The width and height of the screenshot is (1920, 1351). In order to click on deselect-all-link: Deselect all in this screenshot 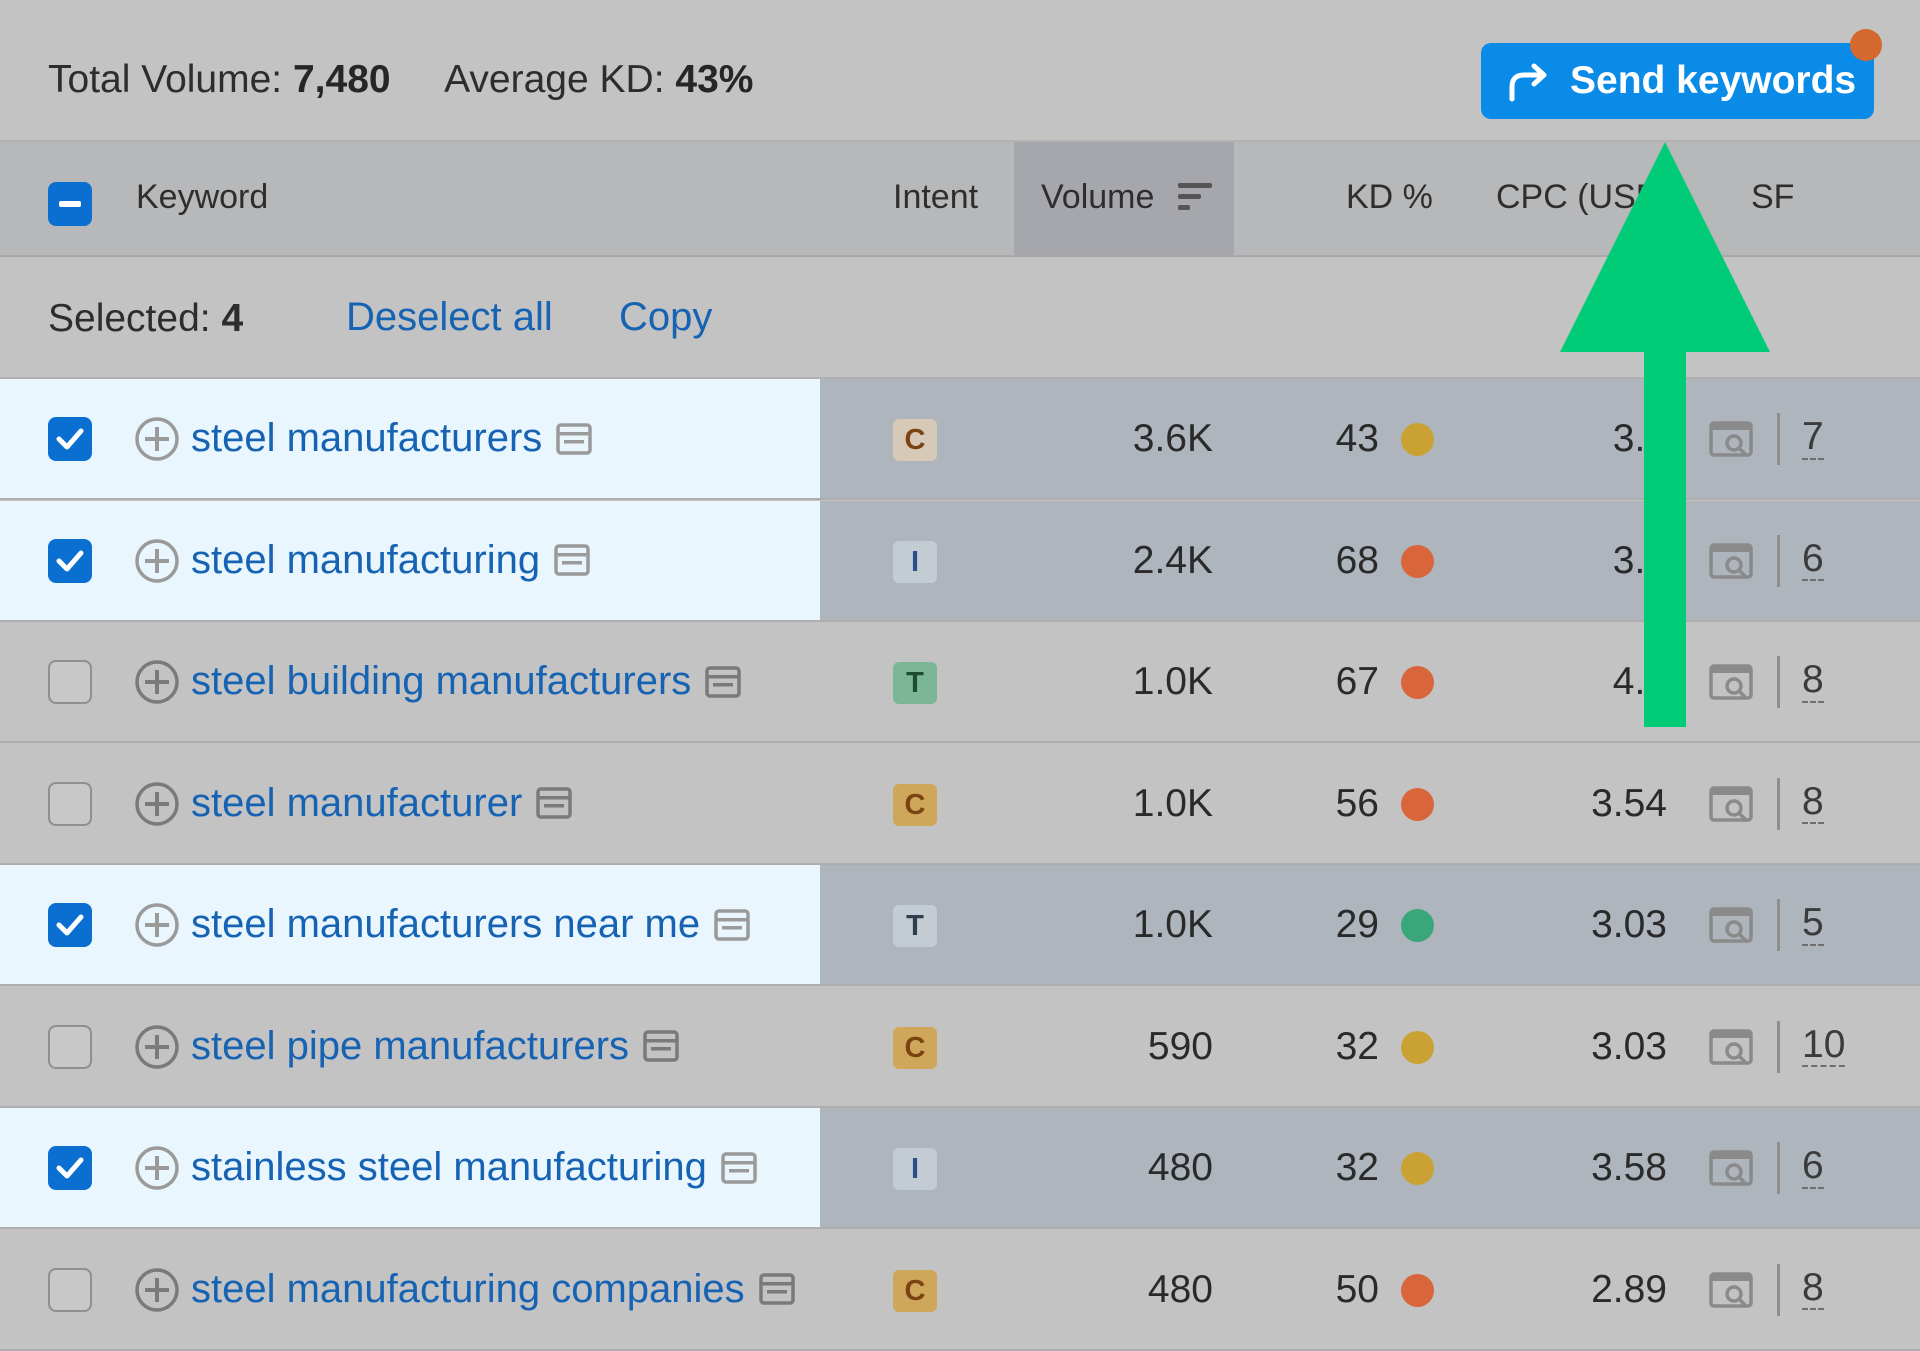, I will do `click(449, 317)`.